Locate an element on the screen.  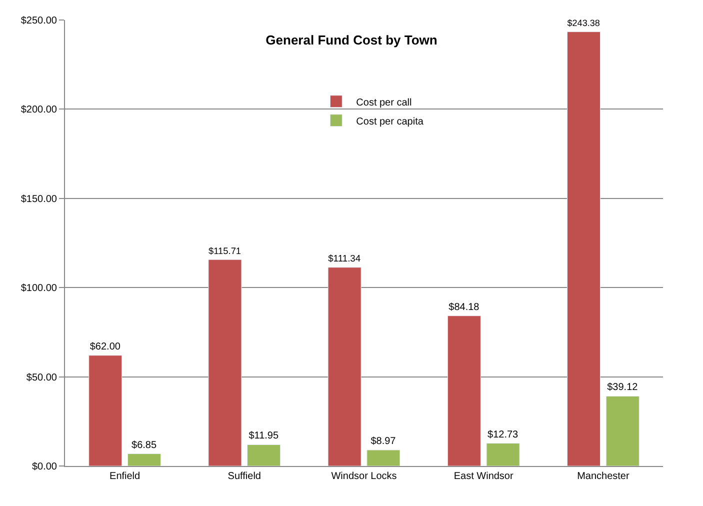
y-tick-label: $150.00 is located at coordinates (39, 199).